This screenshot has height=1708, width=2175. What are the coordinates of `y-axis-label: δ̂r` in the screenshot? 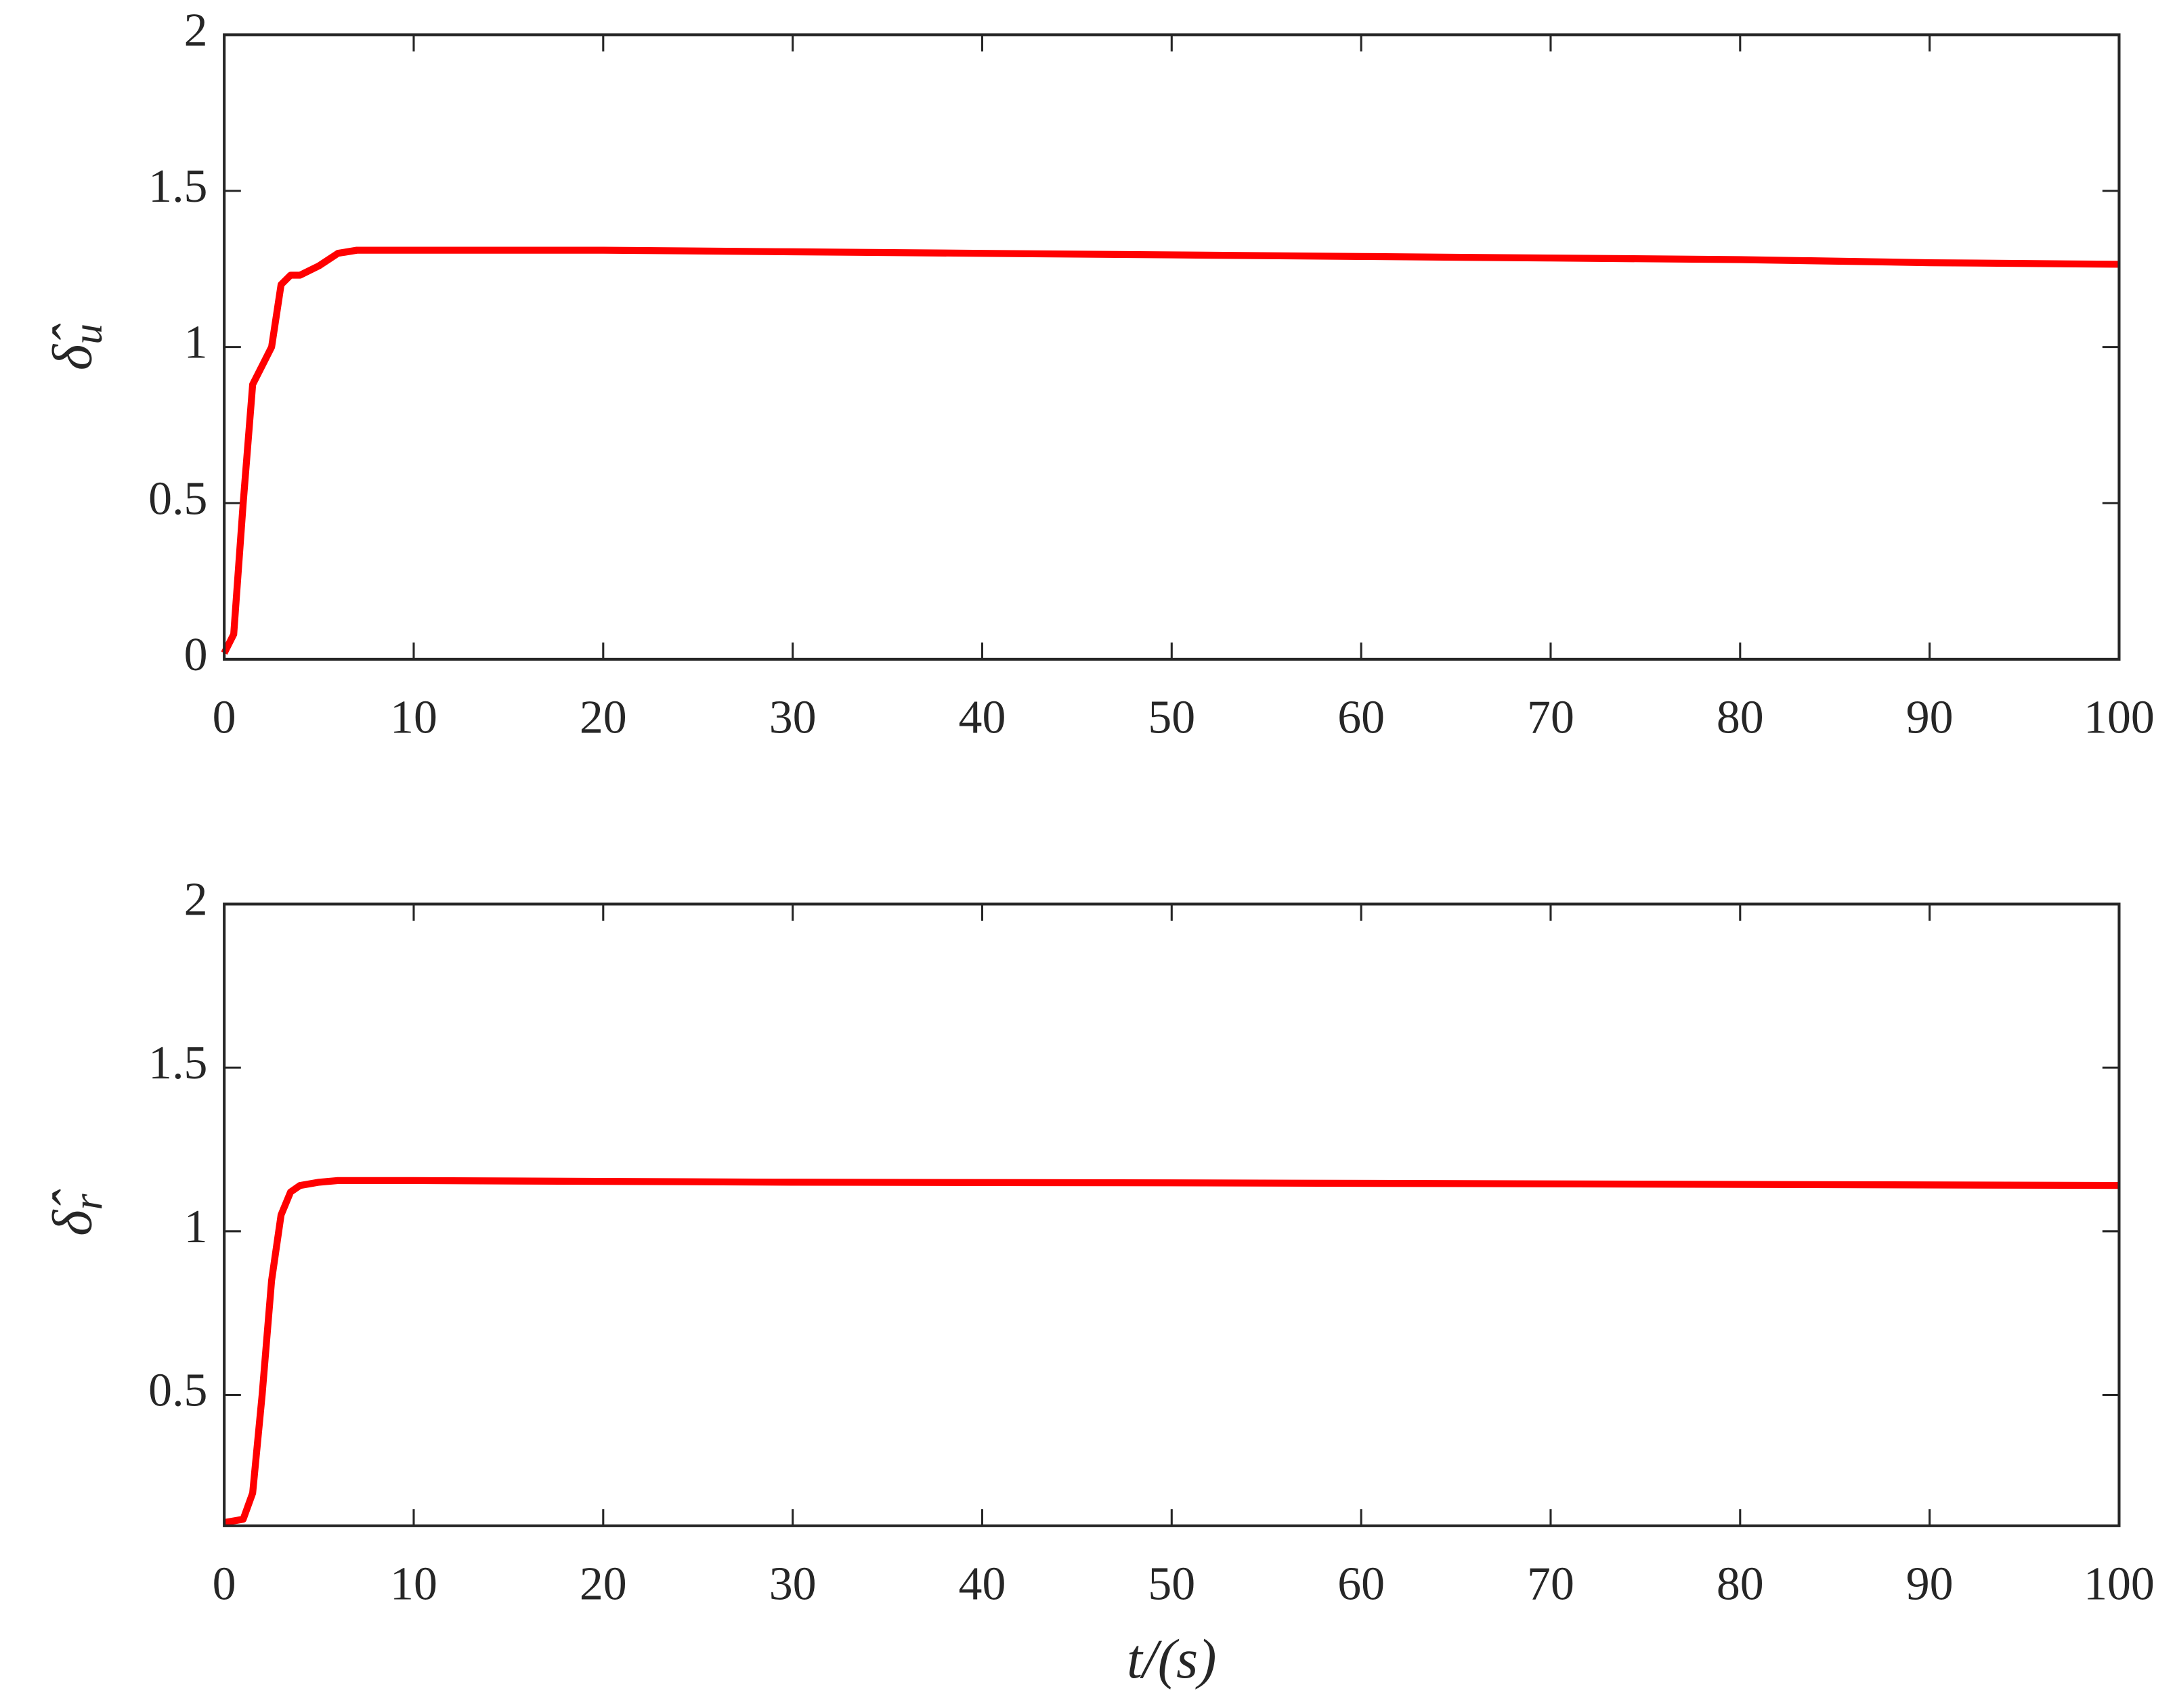 It's located at (76, 1212).